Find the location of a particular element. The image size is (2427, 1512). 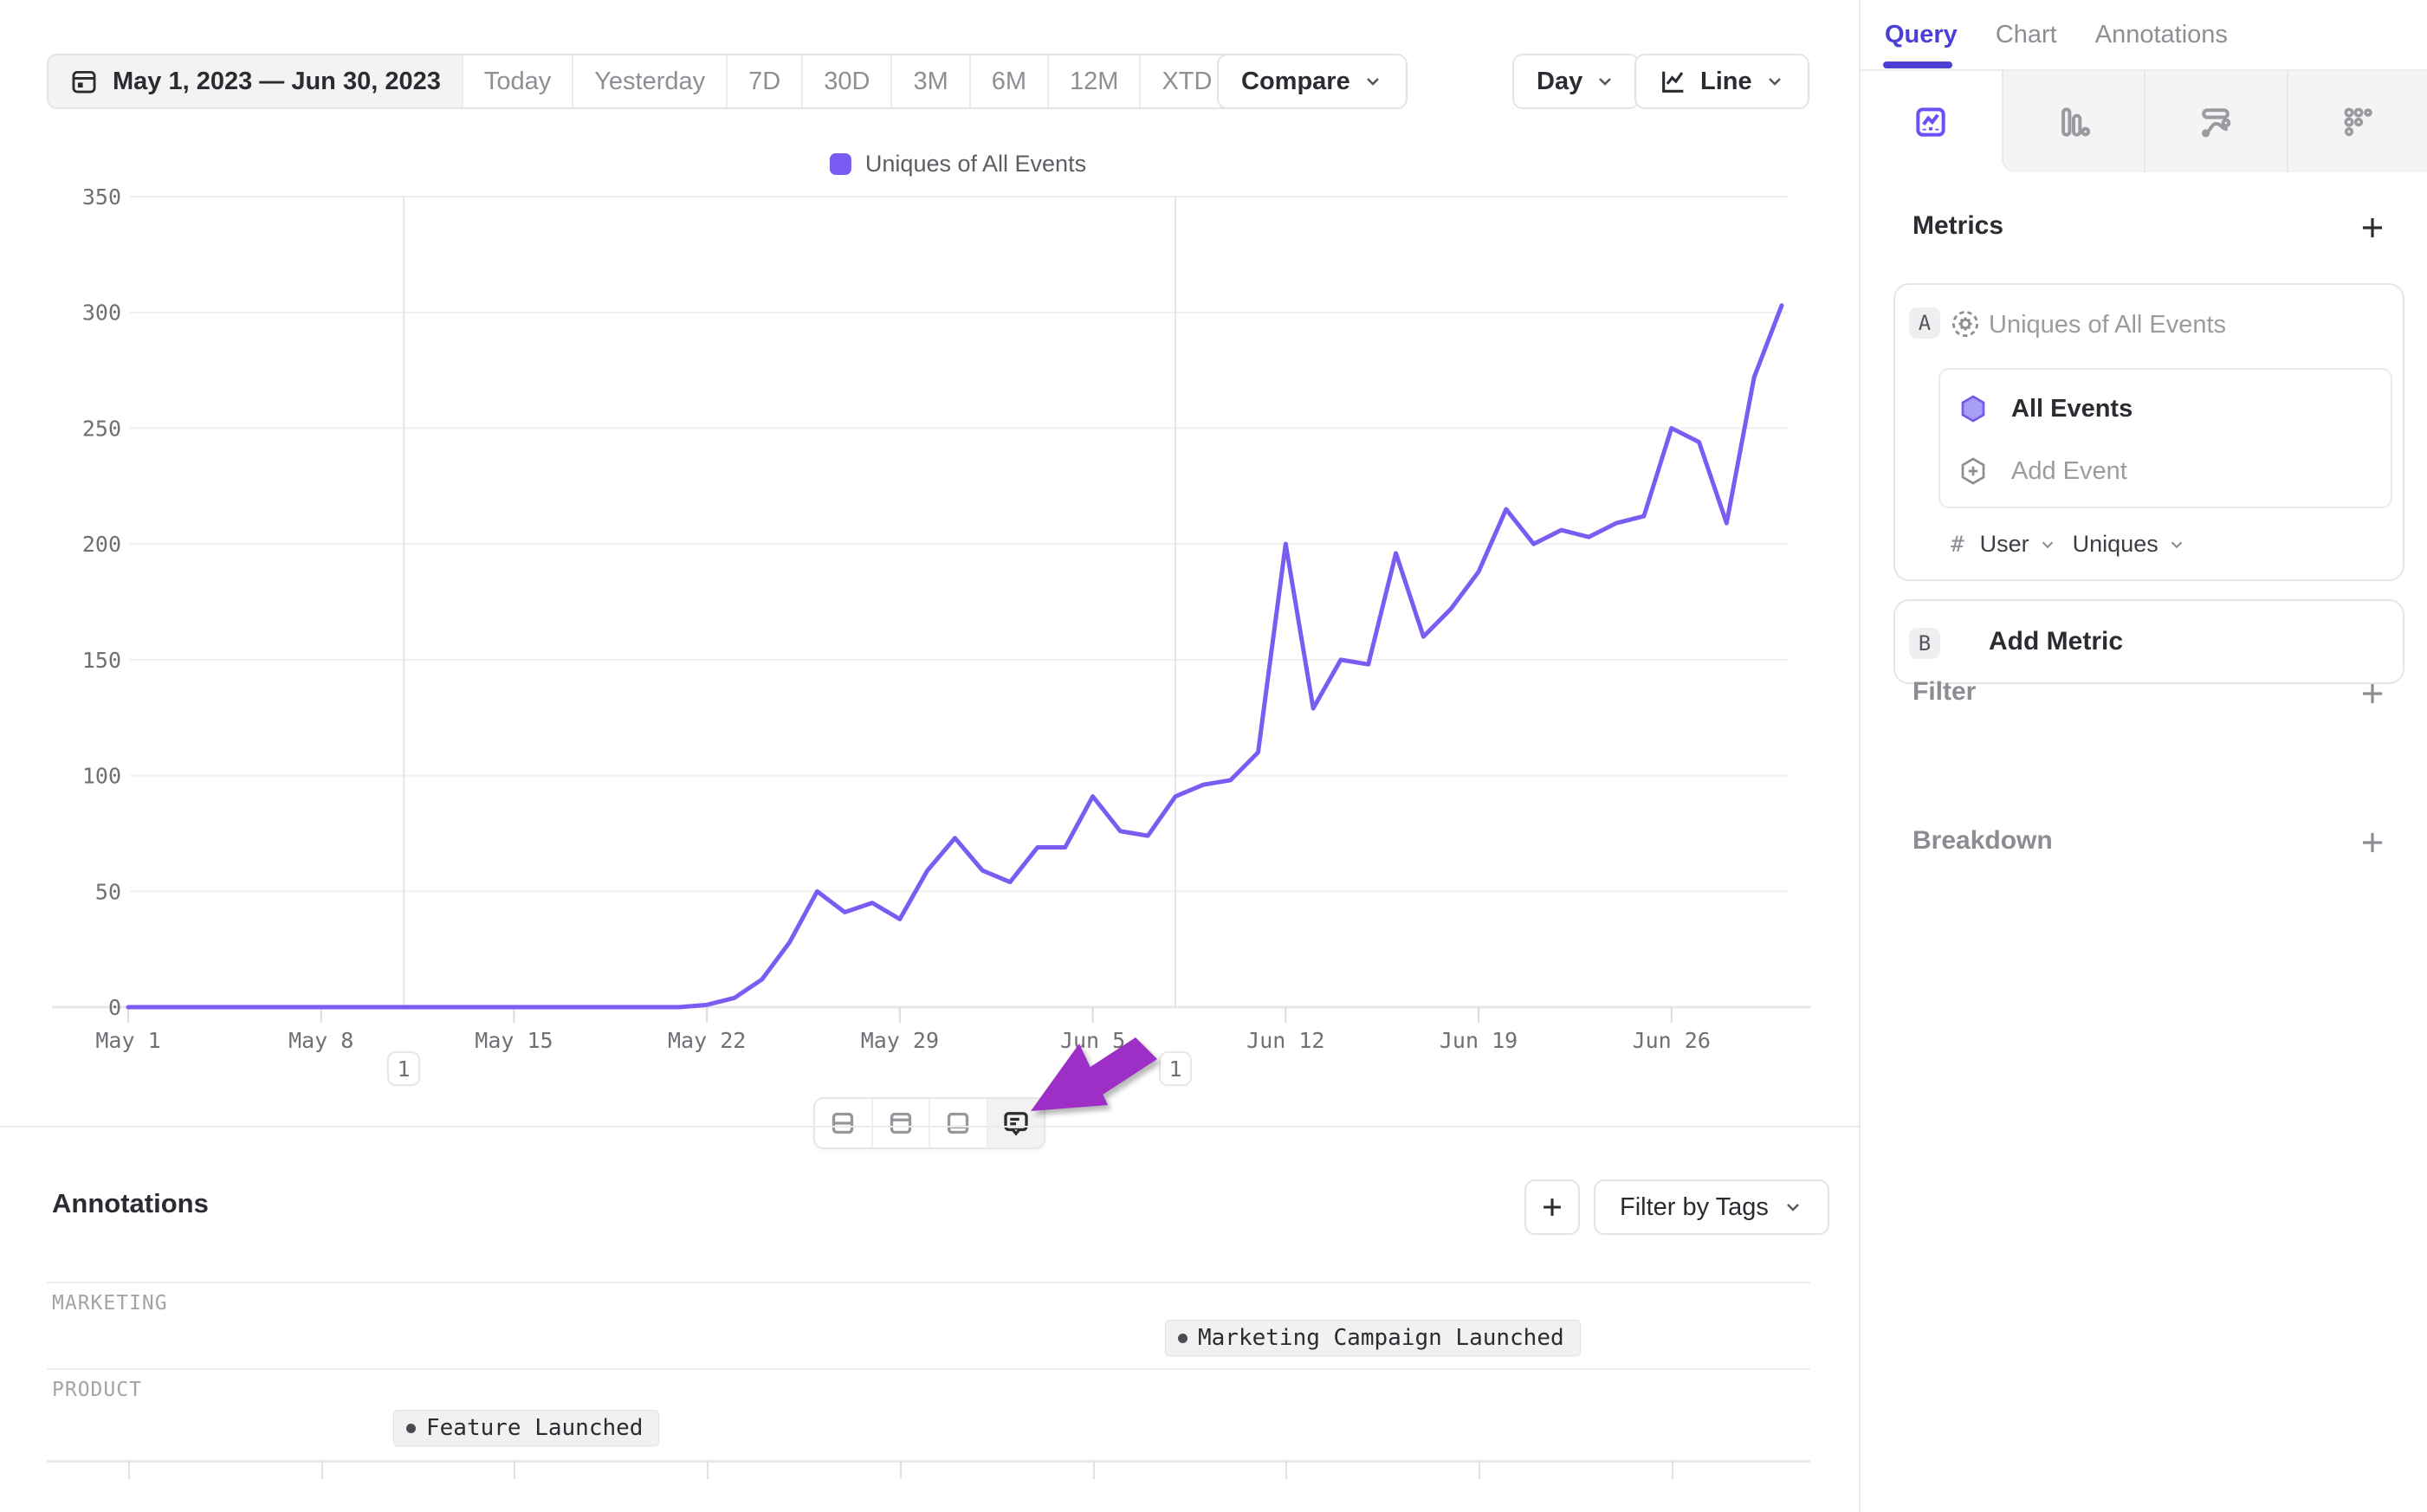

compare-button: Compare is located at coordinates (1312, 81).